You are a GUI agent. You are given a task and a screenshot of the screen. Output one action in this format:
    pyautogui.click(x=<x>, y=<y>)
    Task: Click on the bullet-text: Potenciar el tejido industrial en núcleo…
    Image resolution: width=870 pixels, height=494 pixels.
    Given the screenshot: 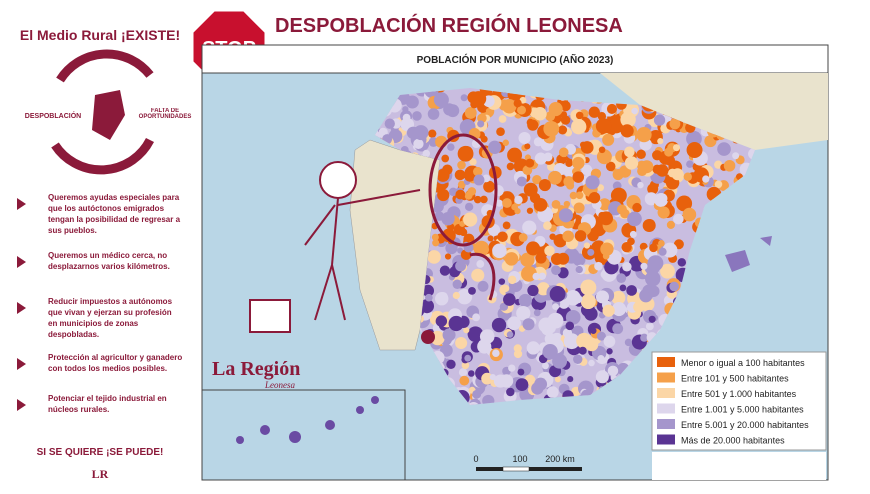 What is the action you would take?
    pyautogui.click(x=107, y=404)
    